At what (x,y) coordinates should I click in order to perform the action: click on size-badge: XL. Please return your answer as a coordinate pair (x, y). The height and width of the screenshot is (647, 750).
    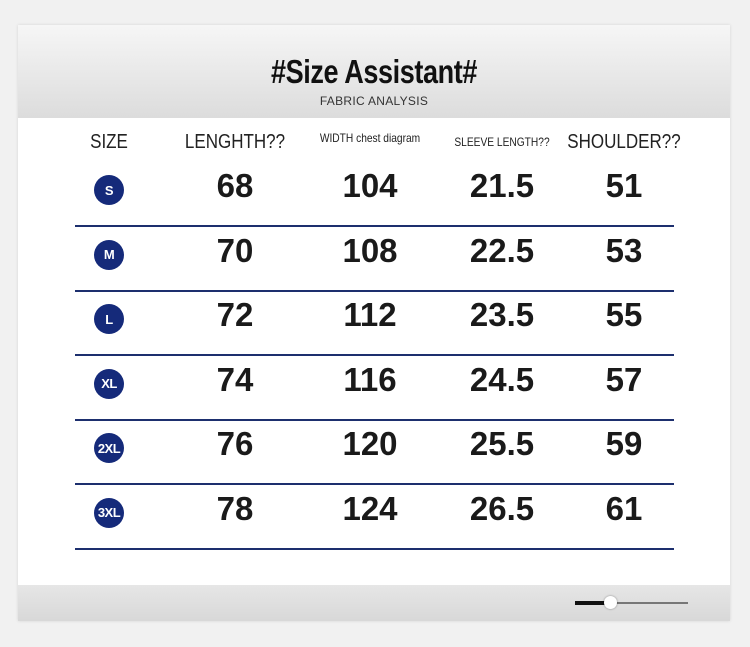
    Looking at the image, I should click on (109, 383).